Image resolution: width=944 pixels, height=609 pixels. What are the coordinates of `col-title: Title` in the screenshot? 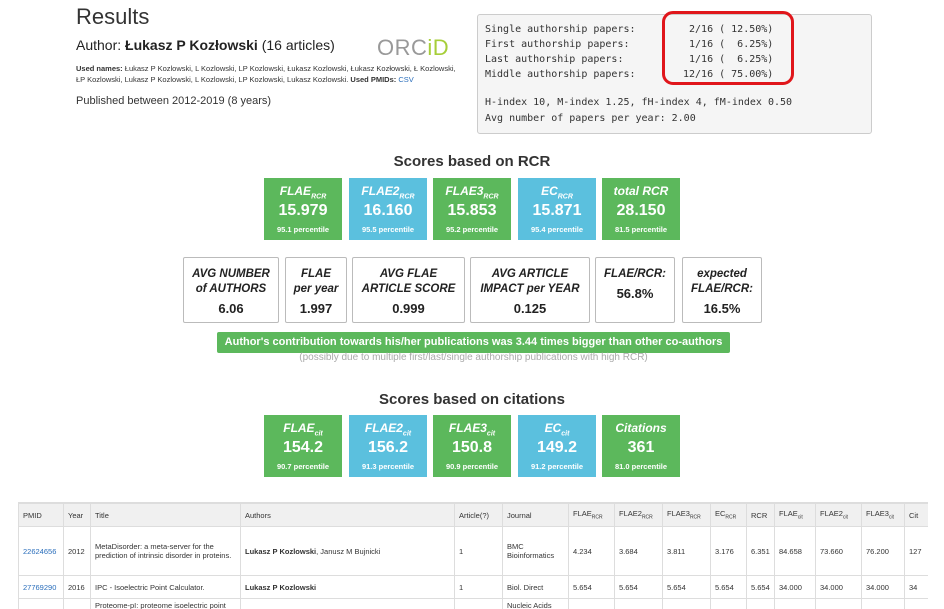 It's located at (166, 515).